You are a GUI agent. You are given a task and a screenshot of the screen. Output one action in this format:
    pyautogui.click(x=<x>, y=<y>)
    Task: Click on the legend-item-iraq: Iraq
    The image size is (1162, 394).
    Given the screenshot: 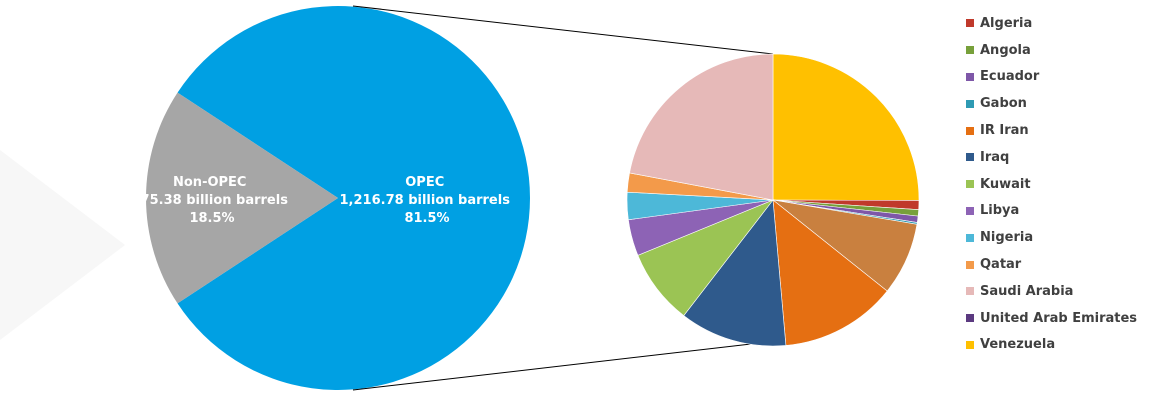 What is the action you would take?
    pyautogui.click(x=1051, y=157)
    